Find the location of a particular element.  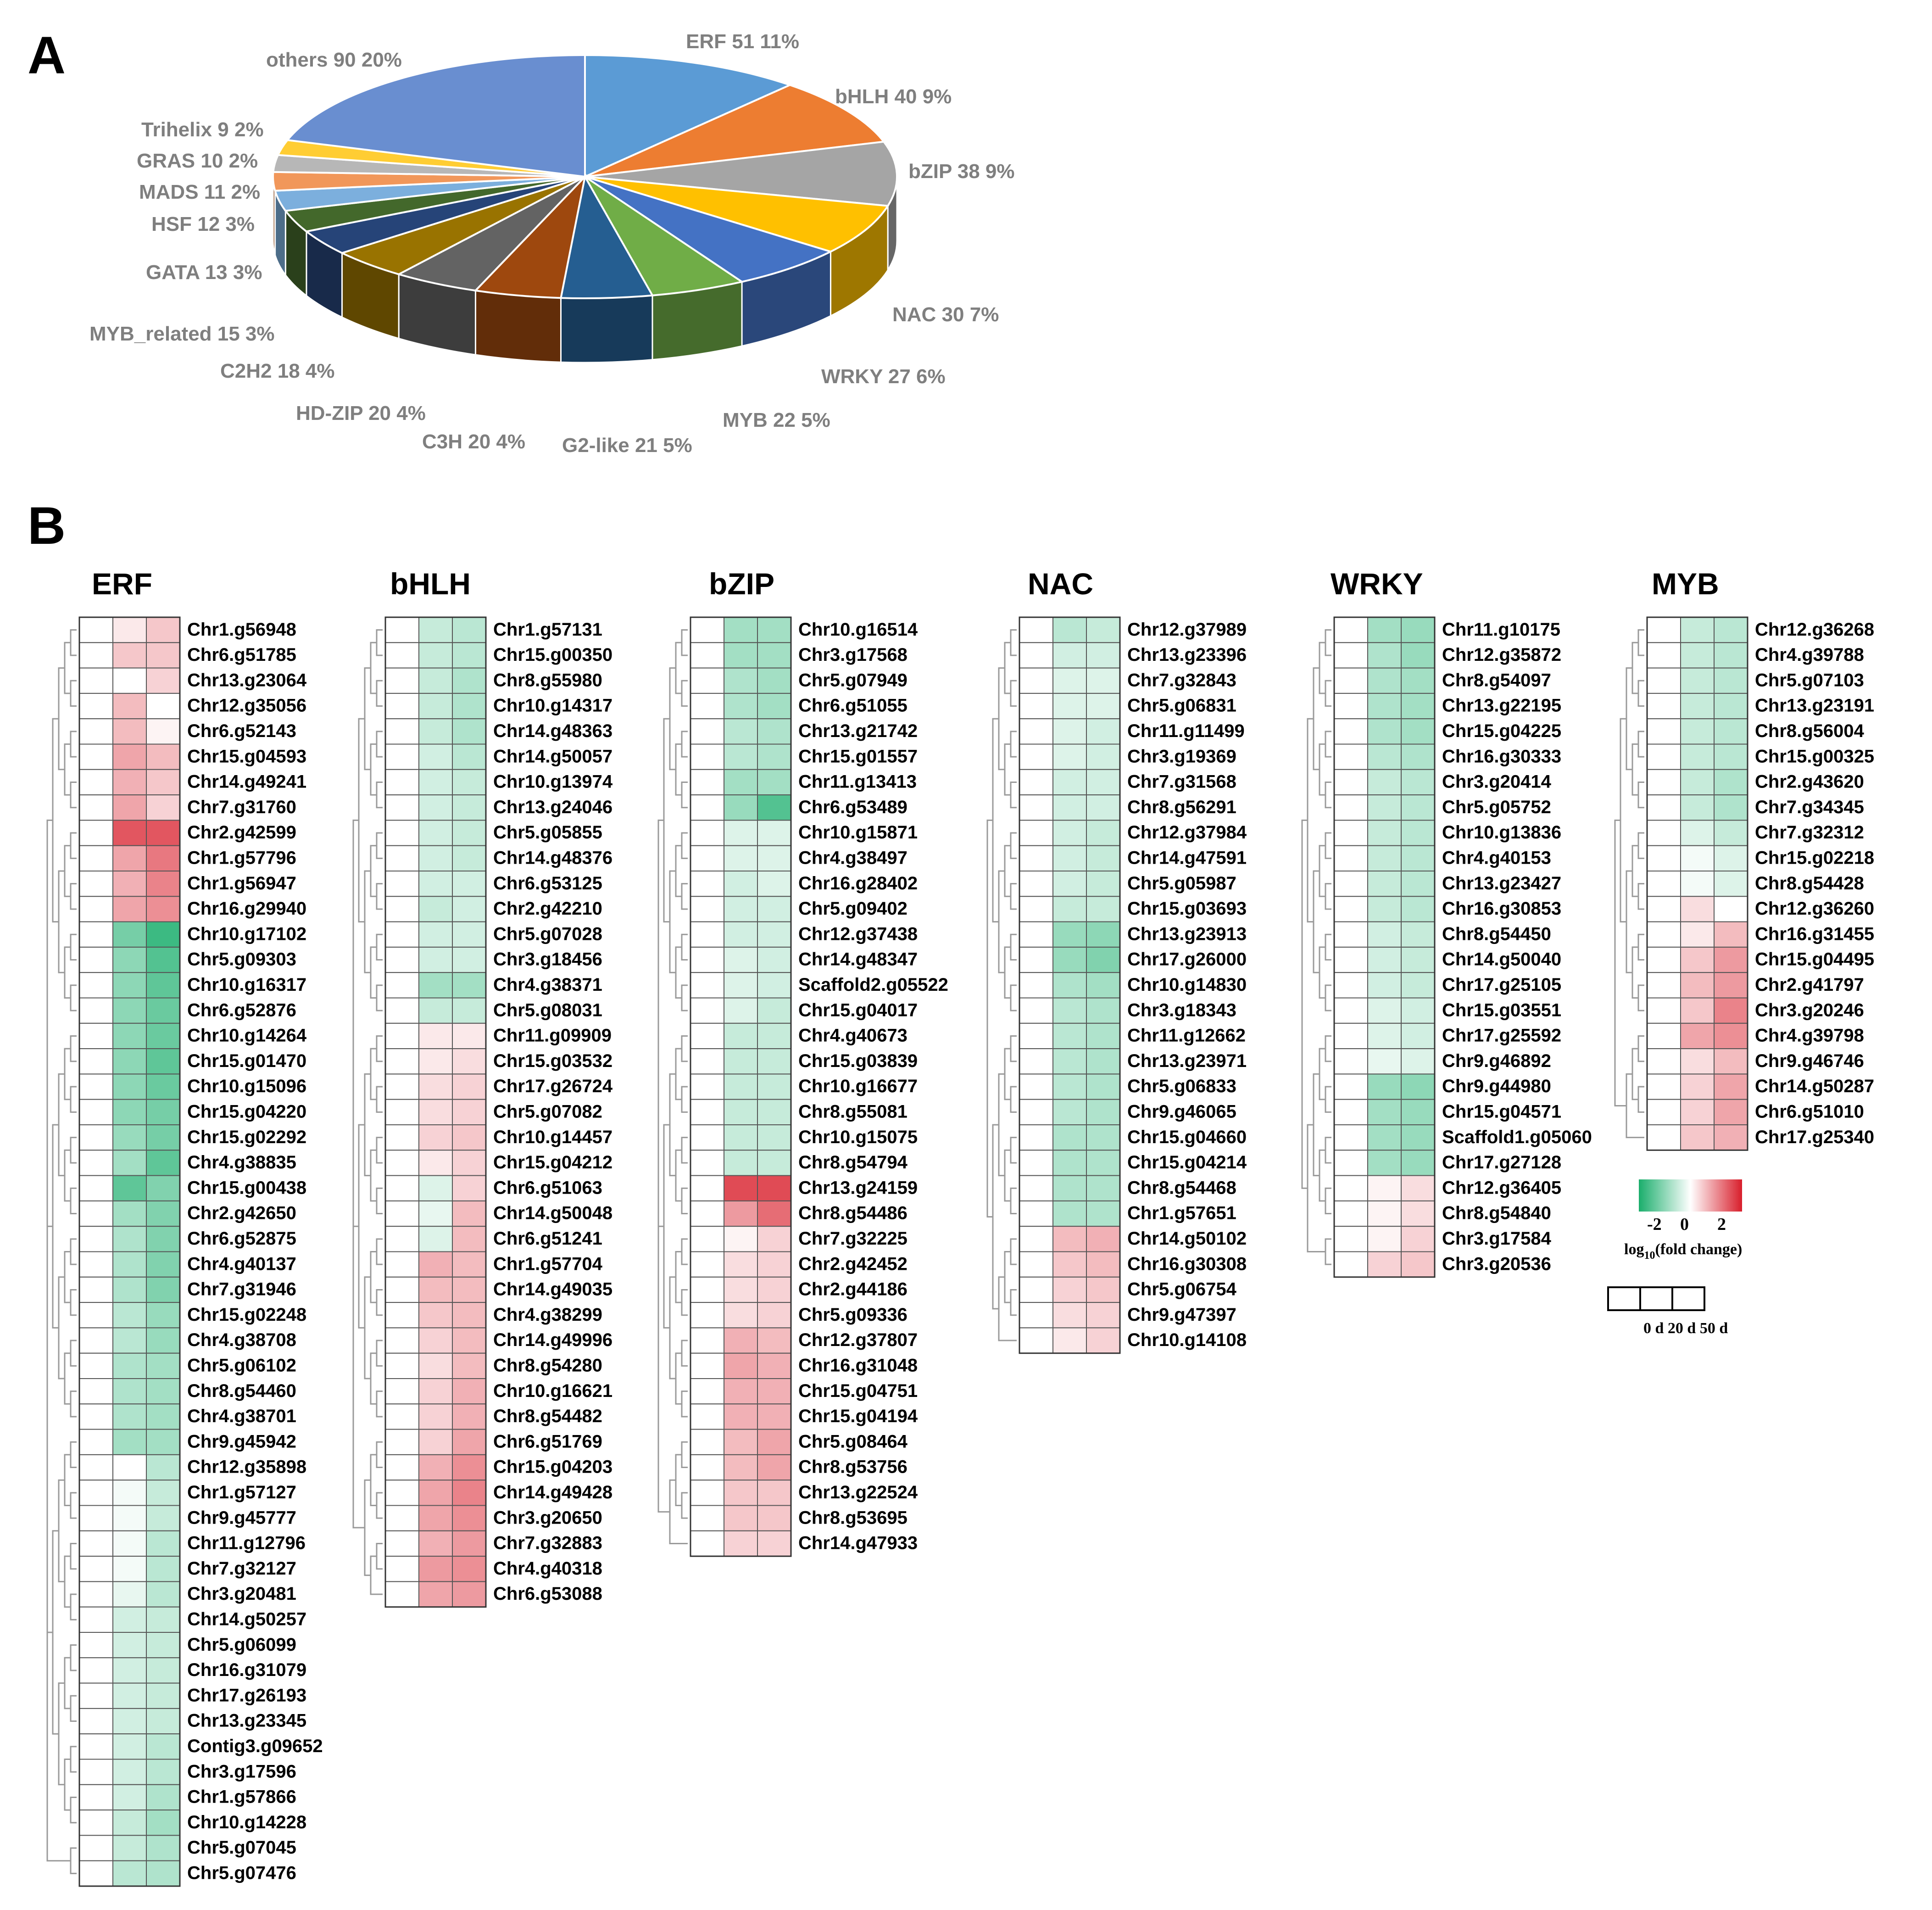

gene-label: Chr5.g09336 is located at coordinates (853, 1315).